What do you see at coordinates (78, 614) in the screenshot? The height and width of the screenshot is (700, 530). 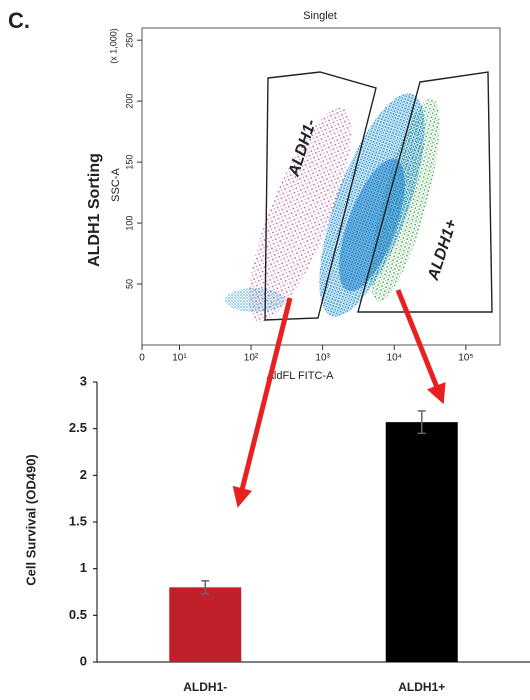 I see `y-tick-label: 0.5` at bounding box center [78, 614].